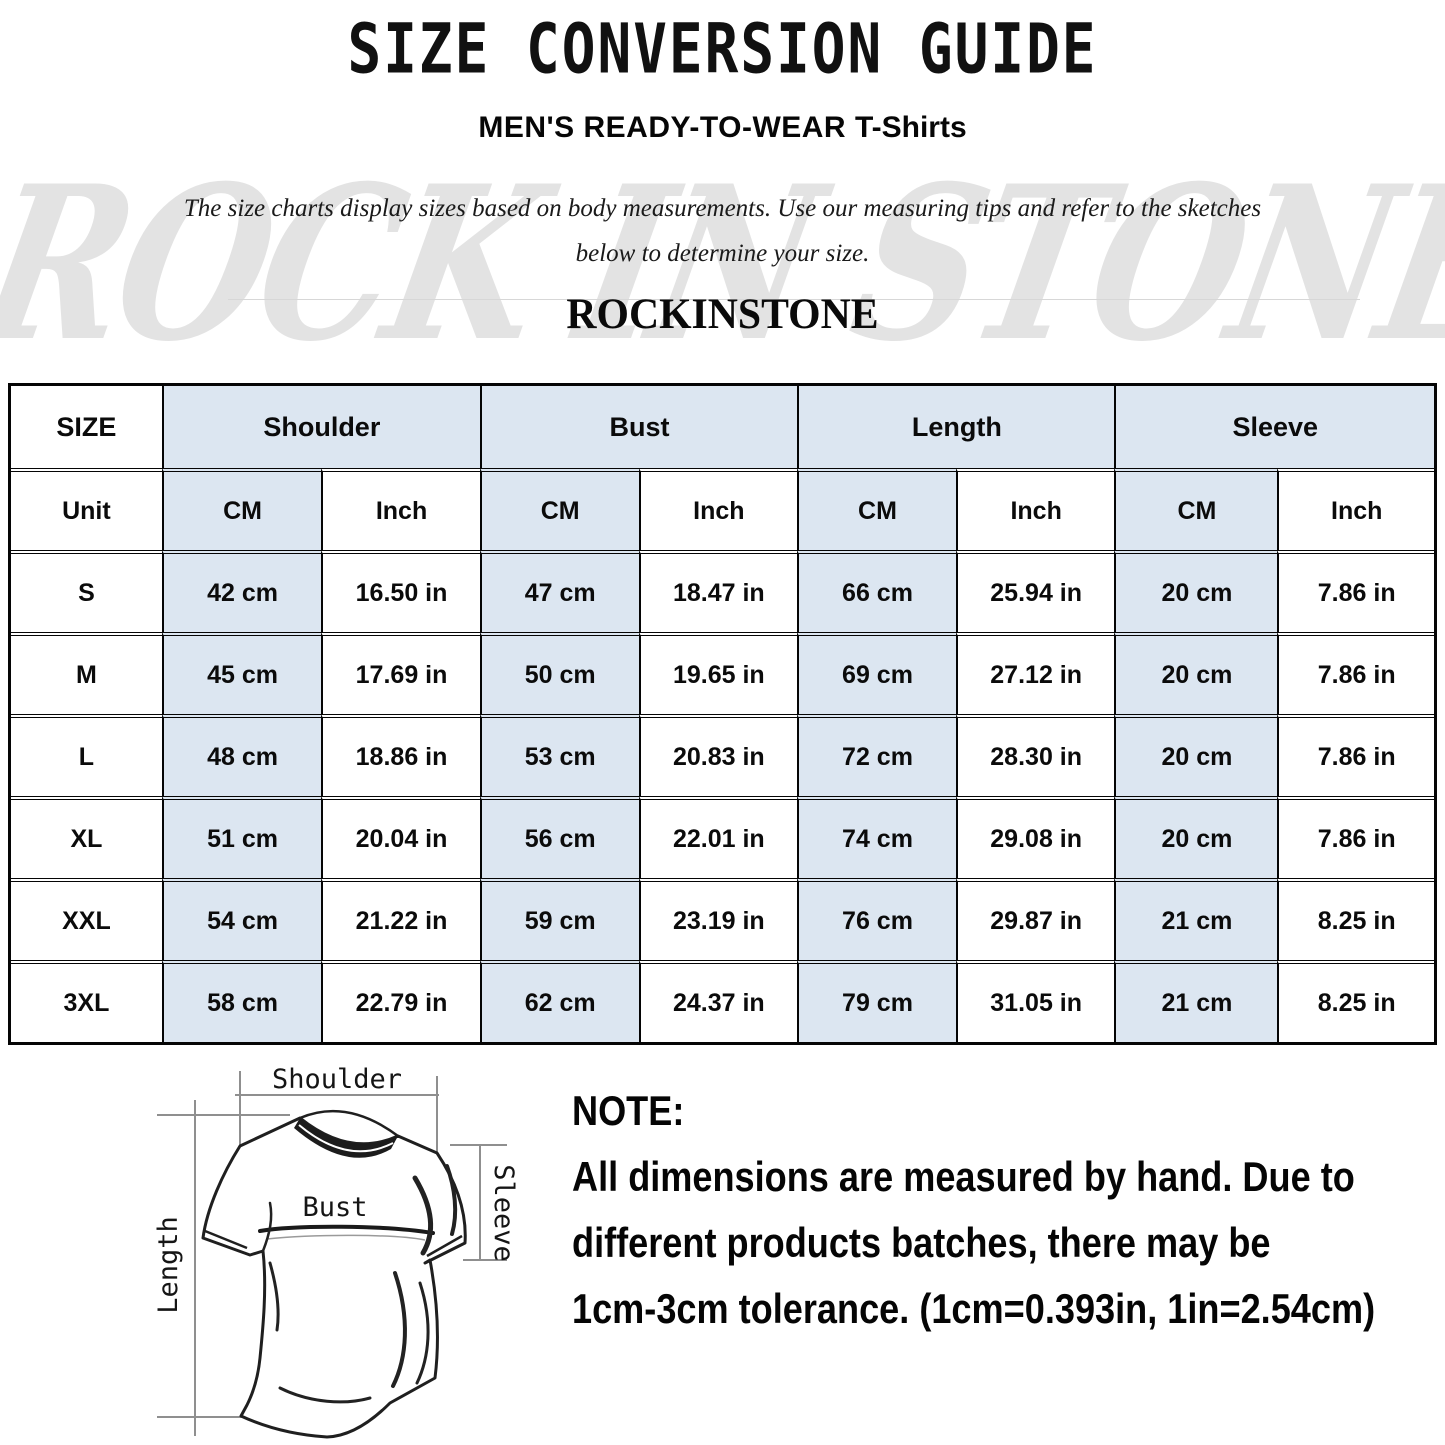 This screenshot has width=1445, height=1445. I want to click on description-line-2: below to determine your size., so click(722, 253).